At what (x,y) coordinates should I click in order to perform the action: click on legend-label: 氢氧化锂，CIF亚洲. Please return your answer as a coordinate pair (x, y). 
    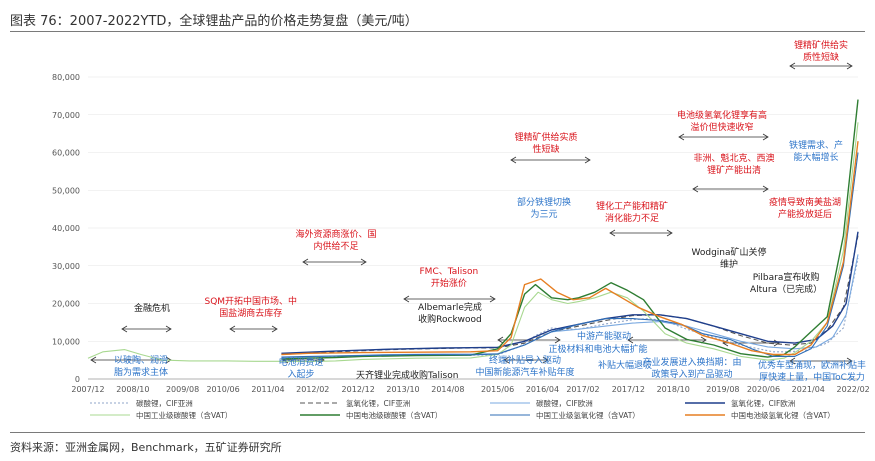
    Looking at the image, I should click on (378, 403).